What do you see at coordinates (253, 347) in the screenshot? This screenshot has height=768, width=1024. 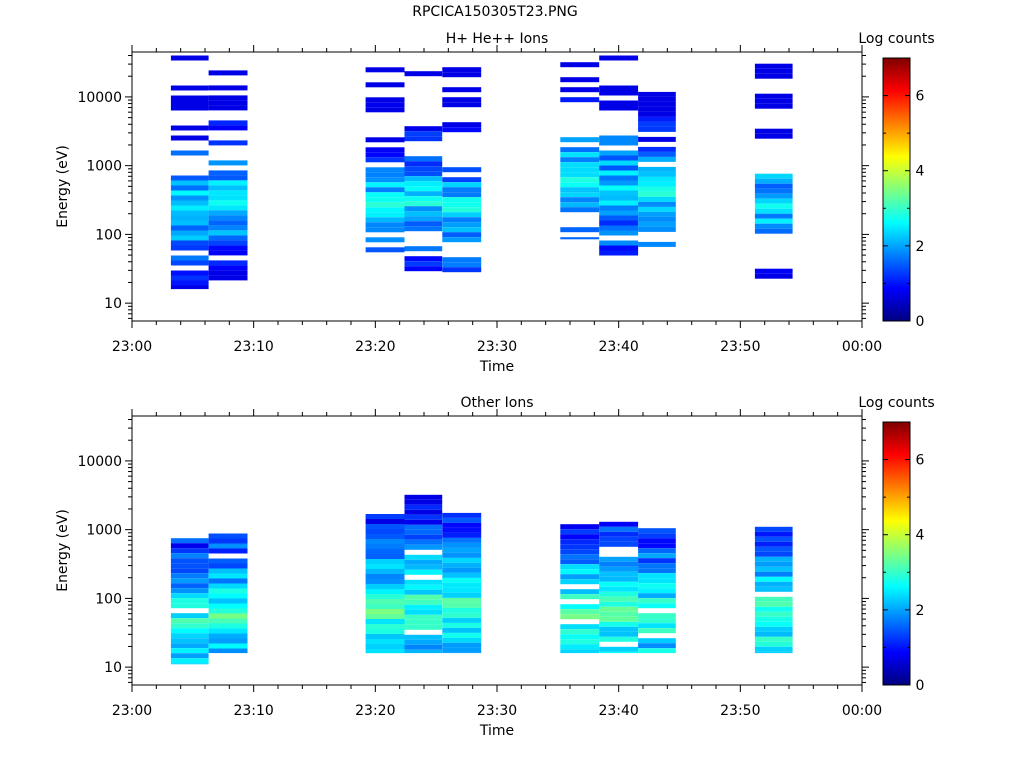 I see `x-tick-label: 23:10` at bounding box center [253, 347].